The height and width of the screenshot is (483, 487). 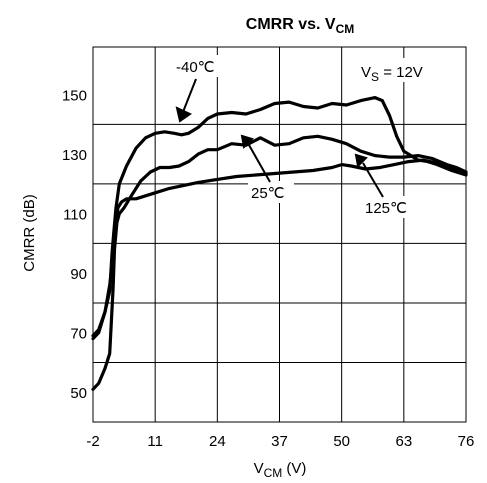 I want to click on label-125: 125℃, so click(x=386, y=208).